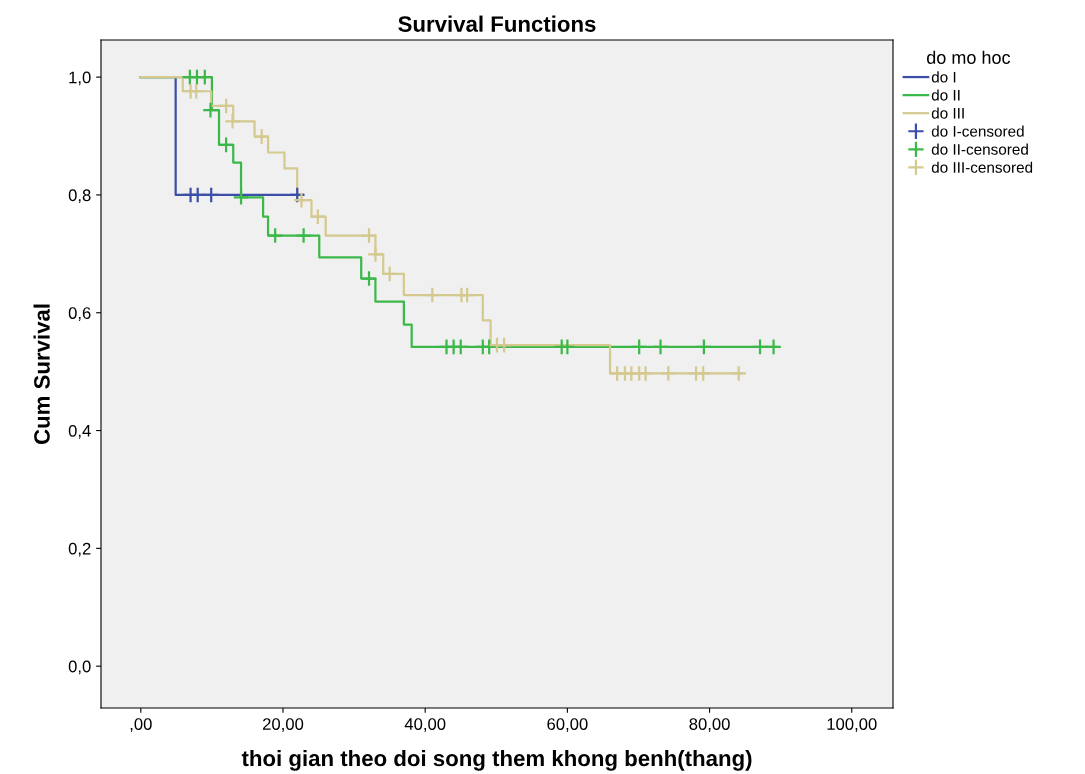  What do you see at coordinates (945, 95) in the screenshot?
I see `legend-label: do II` at bounding box center [945, 95].